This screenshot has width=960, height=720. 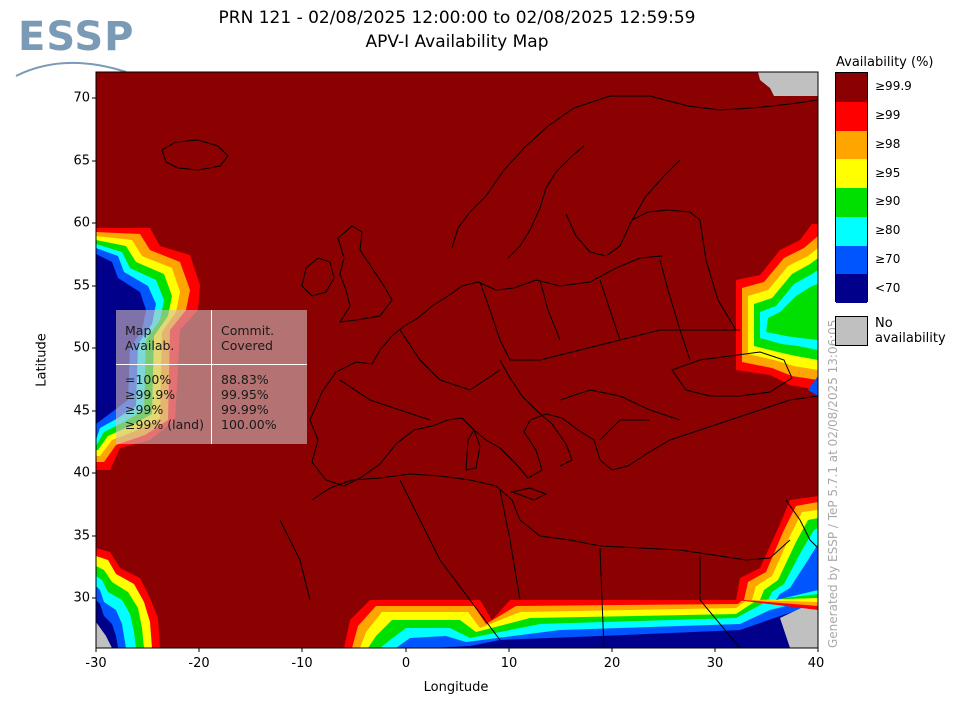 What do you see at coordinates (150, 345) in the screenshot?
I see `header-line: Availab.` at bounding box center [150, 345].